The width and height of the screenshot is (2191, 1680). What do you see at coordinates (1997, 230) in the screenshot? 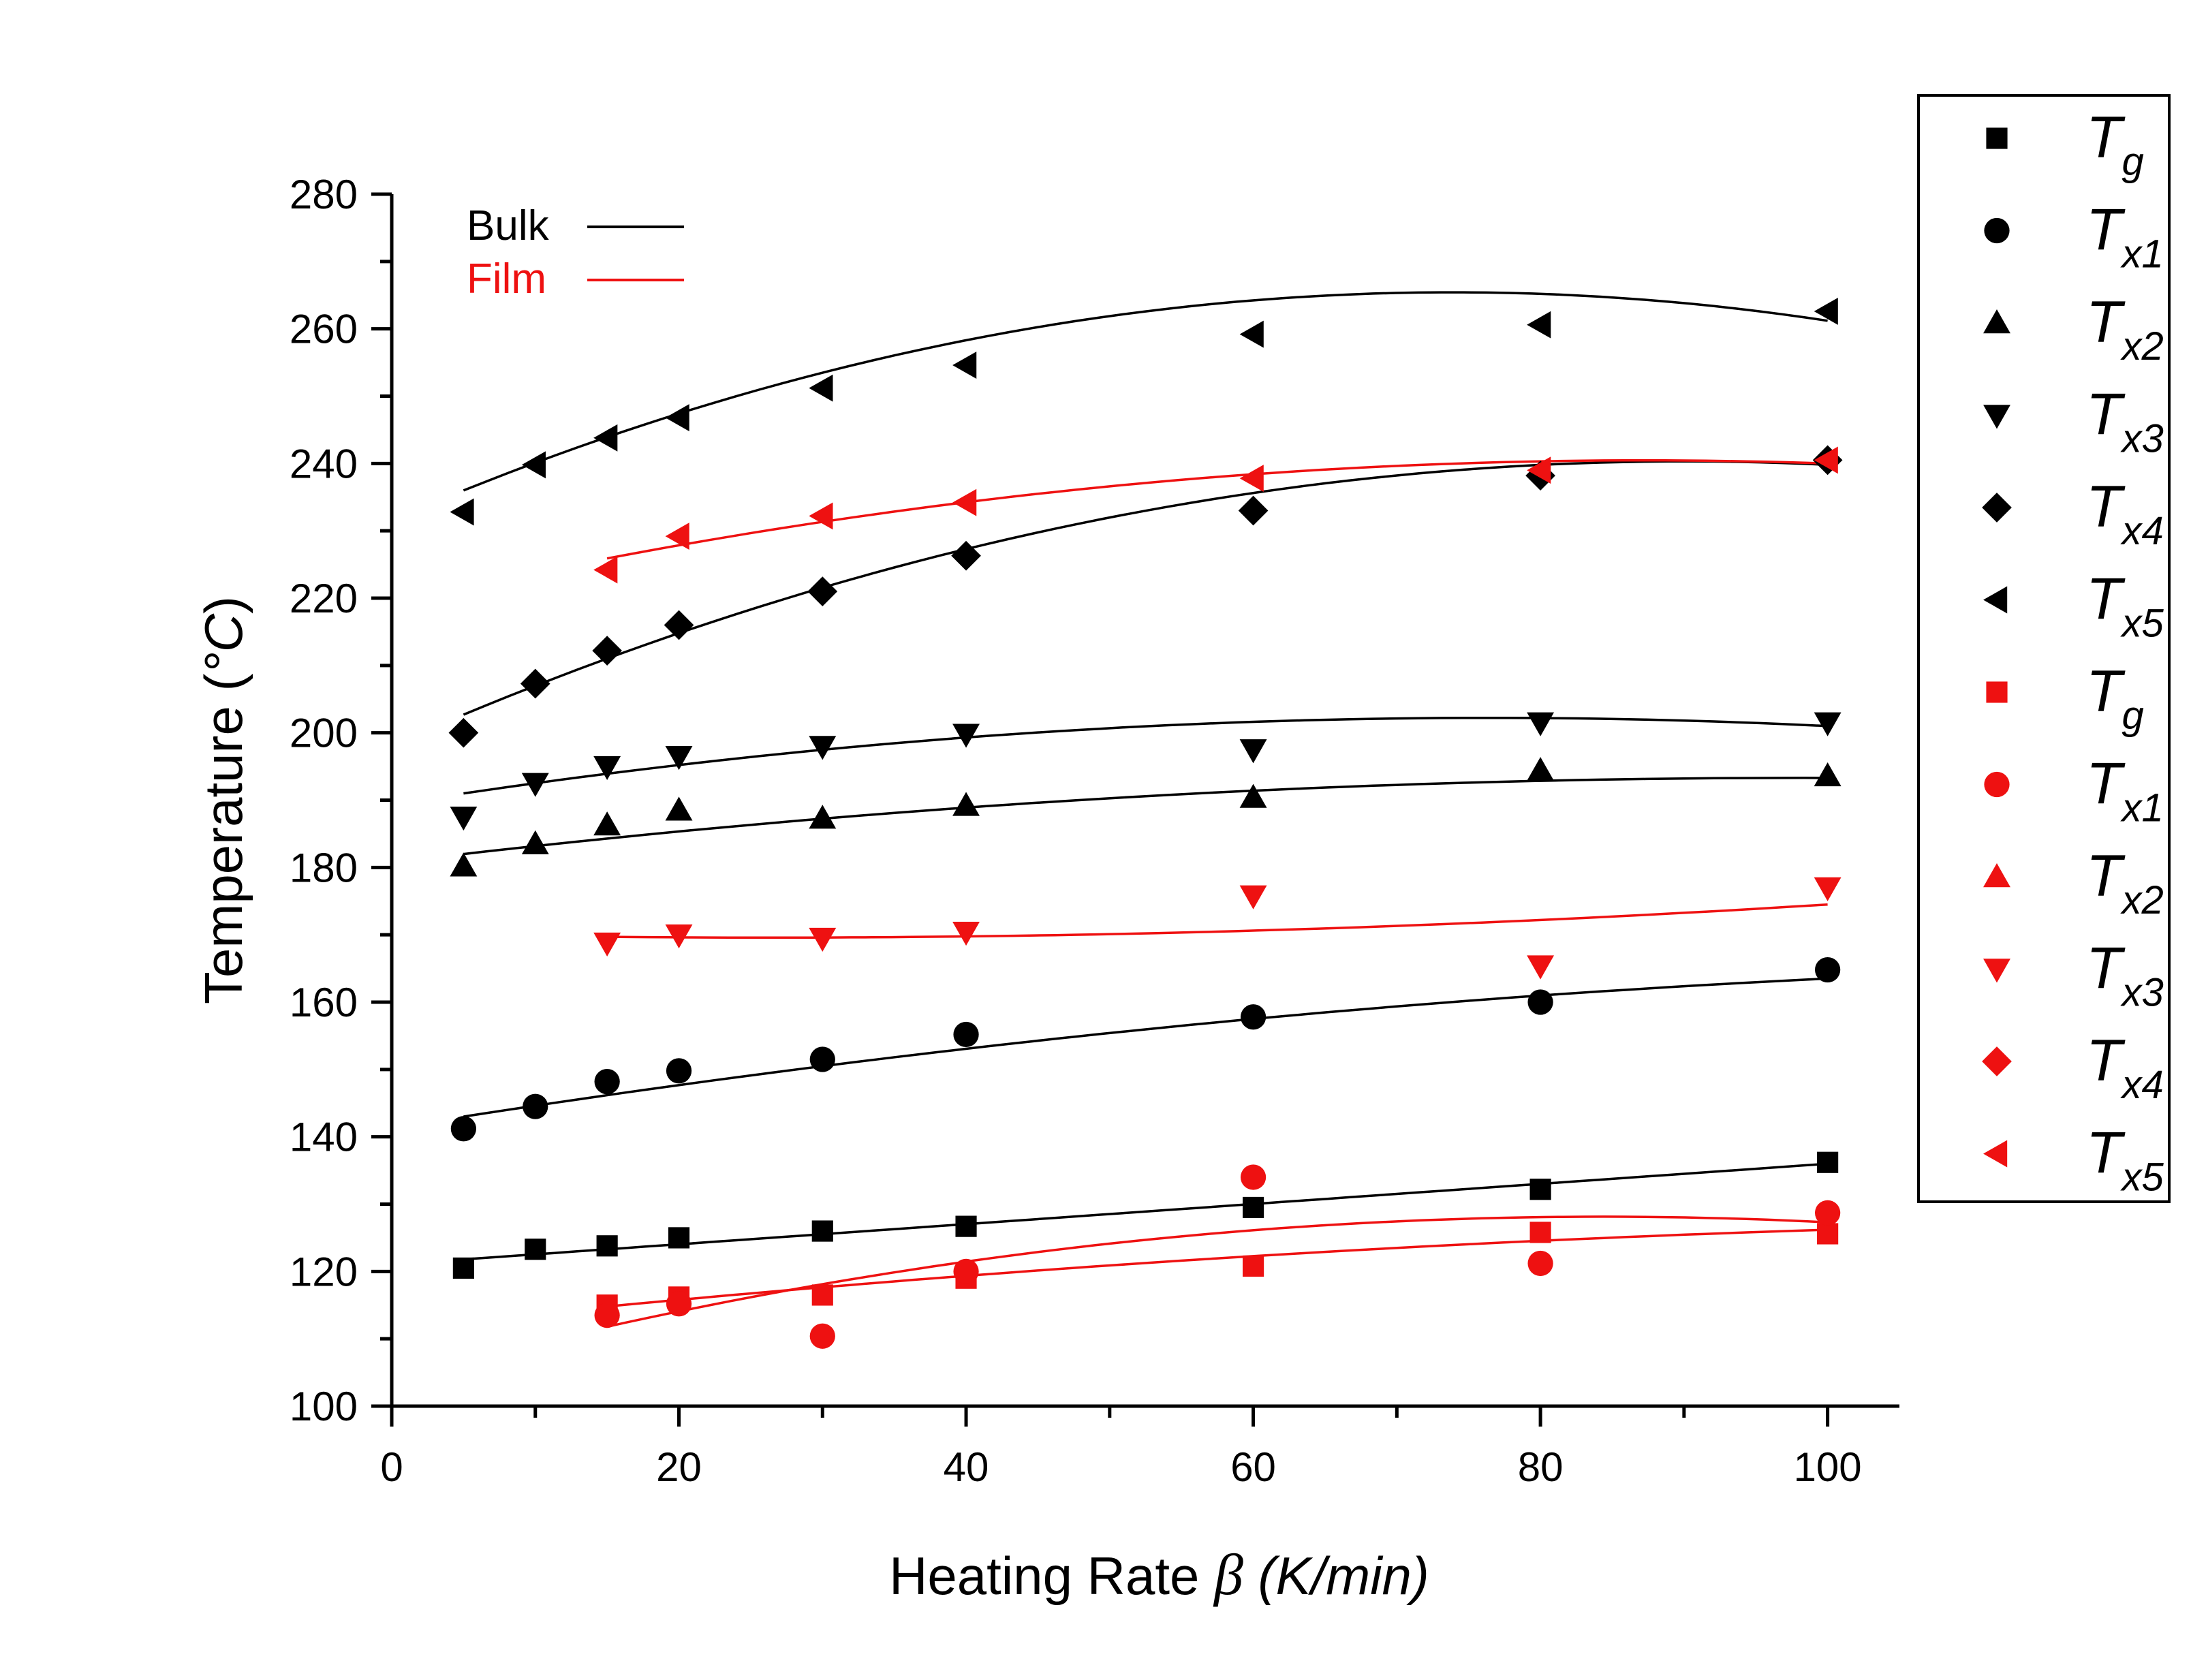
I see `legend-marker-bulk-tx1` at bounding box center [1997, 230].